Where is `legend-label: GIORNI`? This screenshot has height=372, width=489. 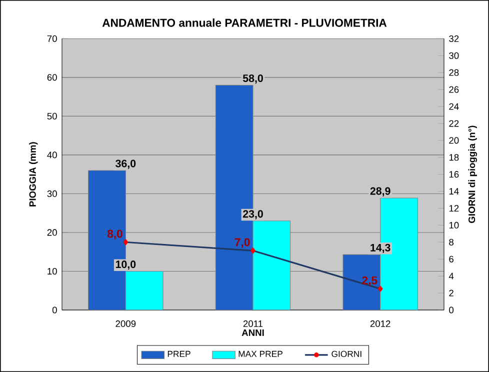
legend-label: GIORNI is located at coordinates (347, 354).